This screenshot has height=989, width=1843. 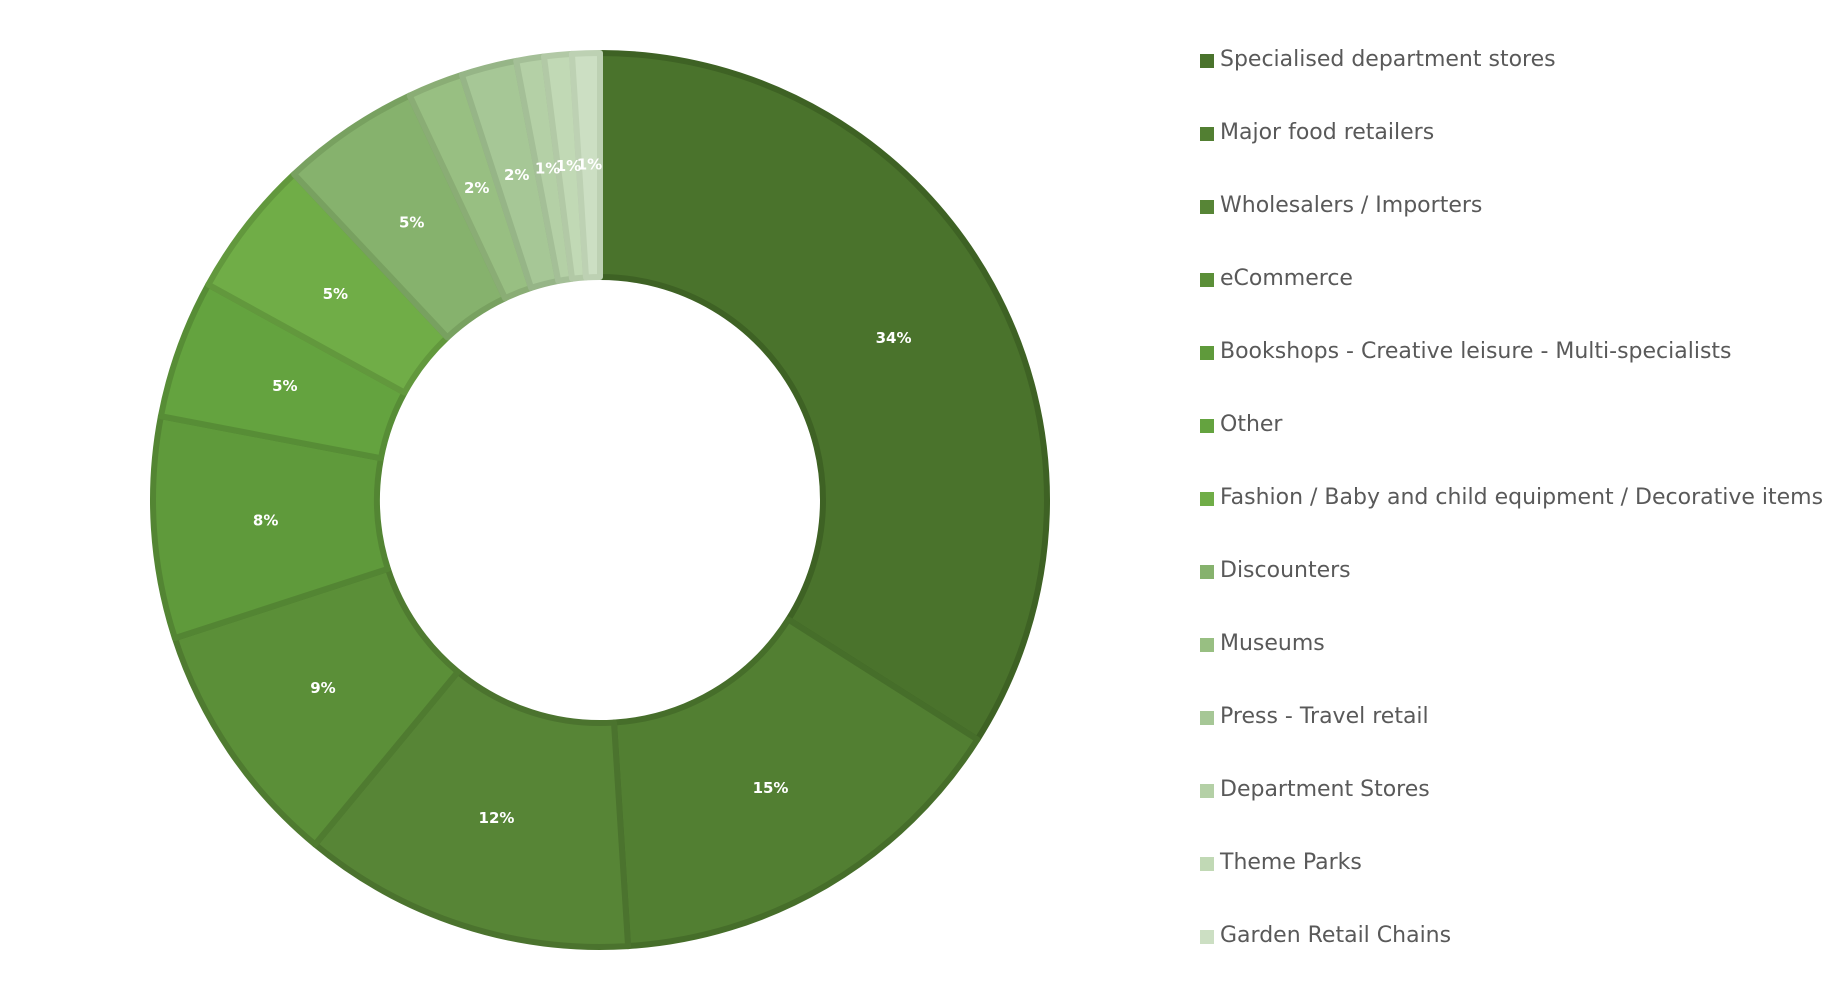 I want to click on legend-label: Discounters, so click(x=1285, y=570).